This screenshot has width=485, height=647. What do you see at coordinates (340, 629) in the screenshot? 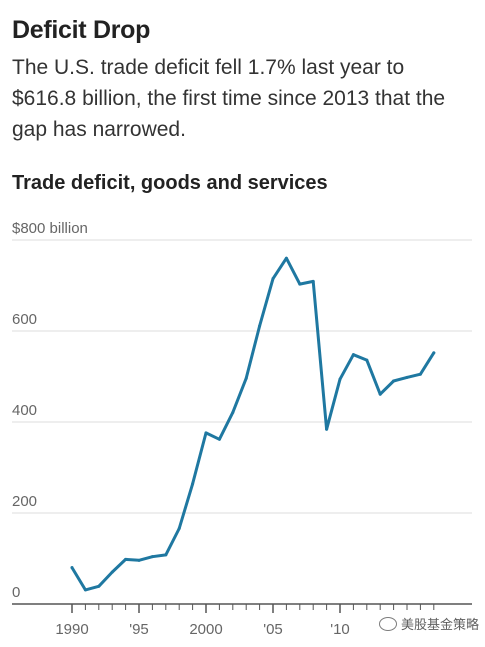
I see `x-tick-label: '10` at bounding box center [340, 629].